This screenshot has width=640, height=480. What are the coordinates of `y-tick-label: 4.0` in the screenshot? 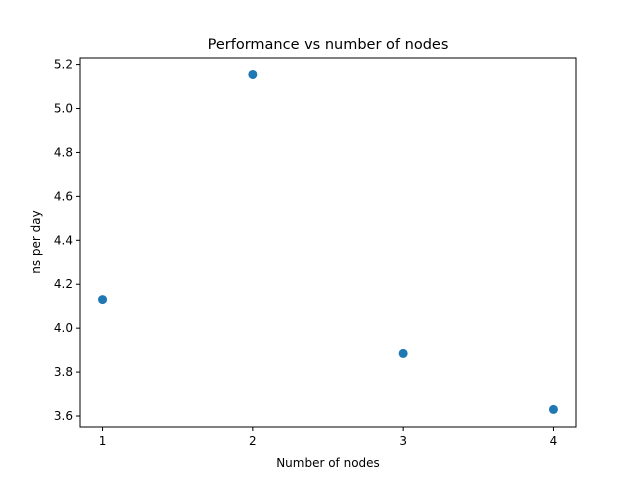 It's located at (63, 328).